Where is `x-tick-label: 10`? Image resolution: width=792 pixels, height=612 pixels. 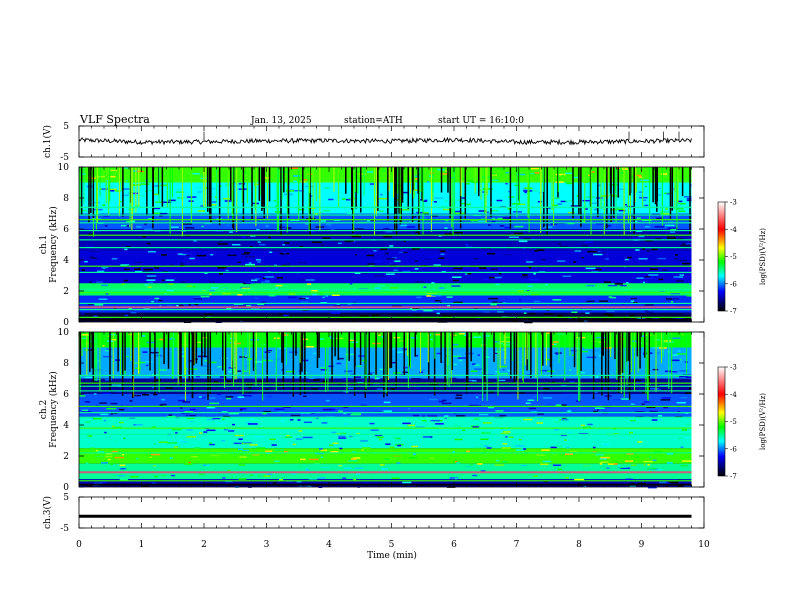 x-tick-label: 10 is located at coordinates (704, 545).